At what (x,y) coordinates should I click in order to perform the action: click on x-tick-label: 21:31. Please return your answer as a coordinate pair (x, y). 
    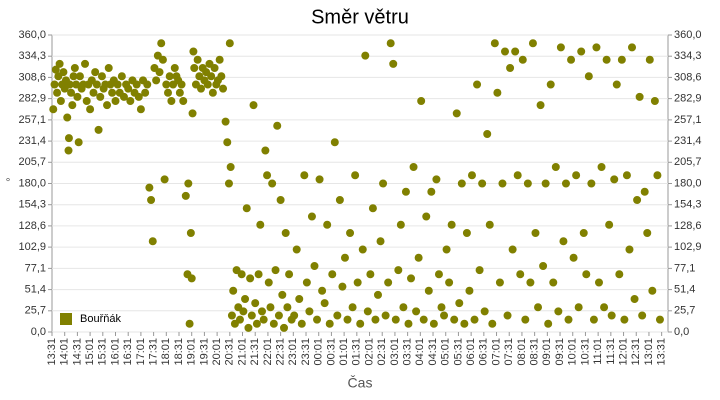
    Looking at the image, I should click on (255, 352).